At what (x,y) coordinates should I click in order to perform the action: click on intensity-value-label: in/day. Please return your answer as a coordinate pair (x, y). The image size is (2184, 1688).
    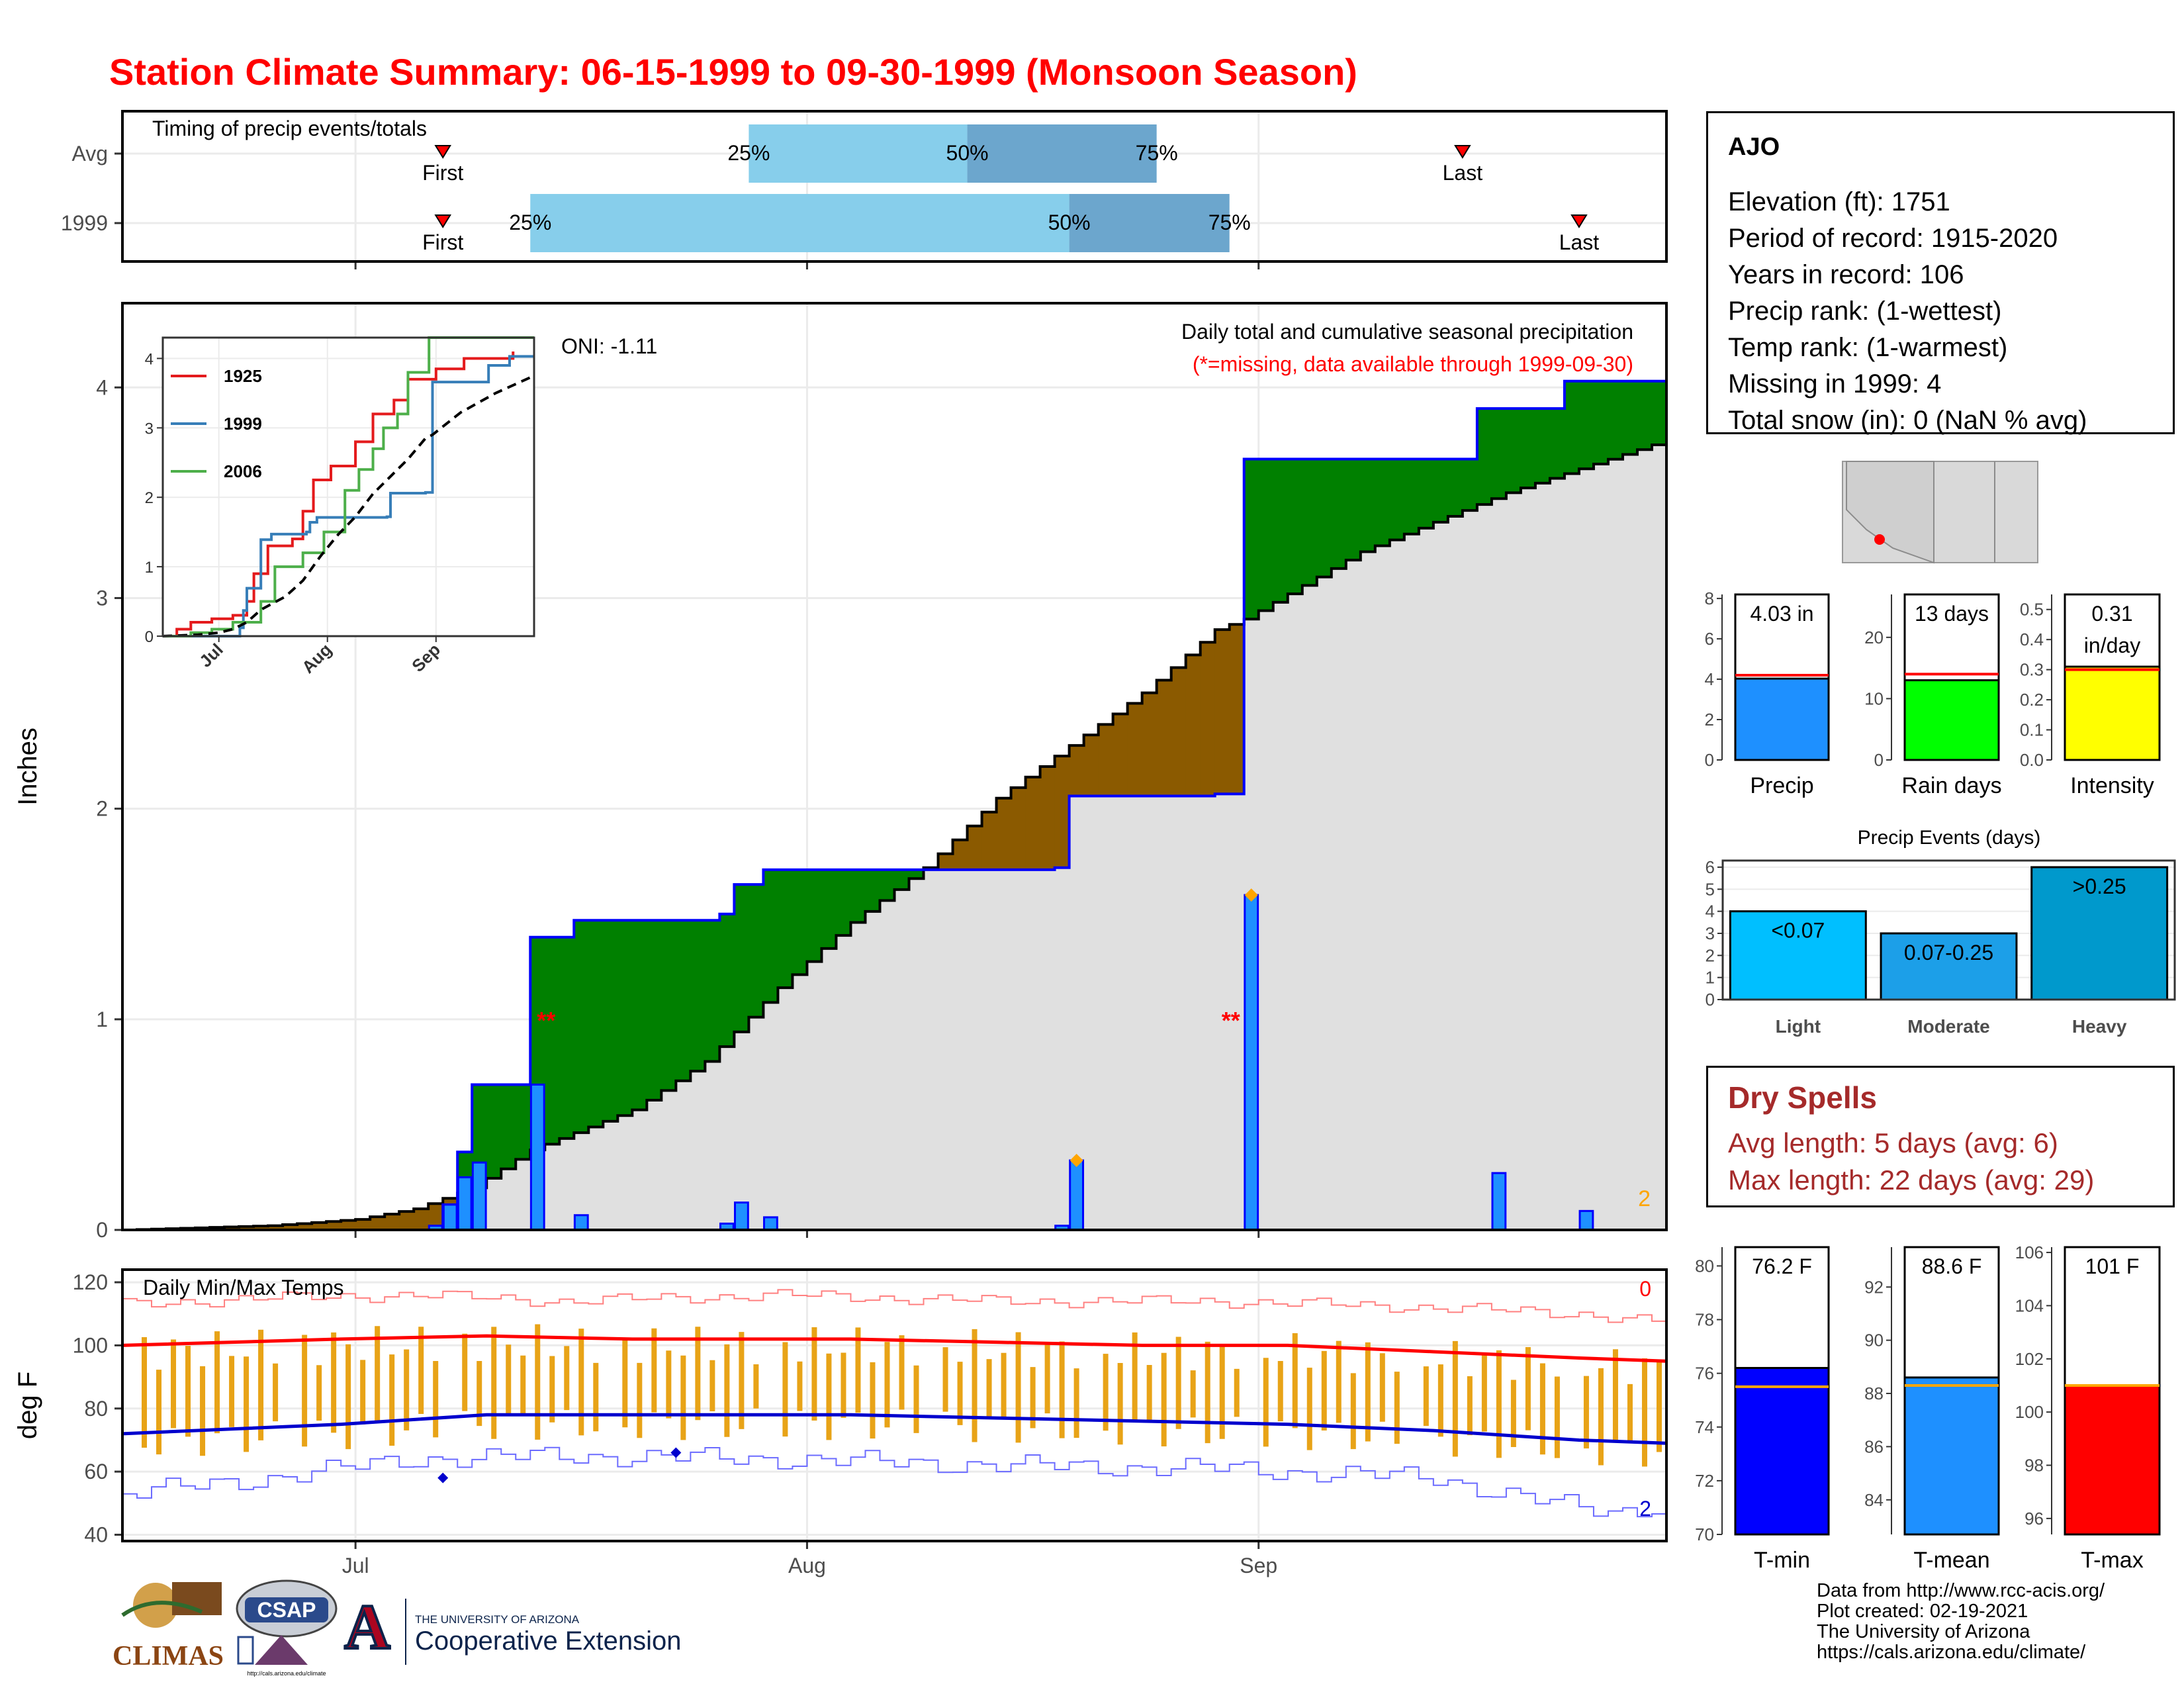
    Looking at the image, I should click on (2112, 645).